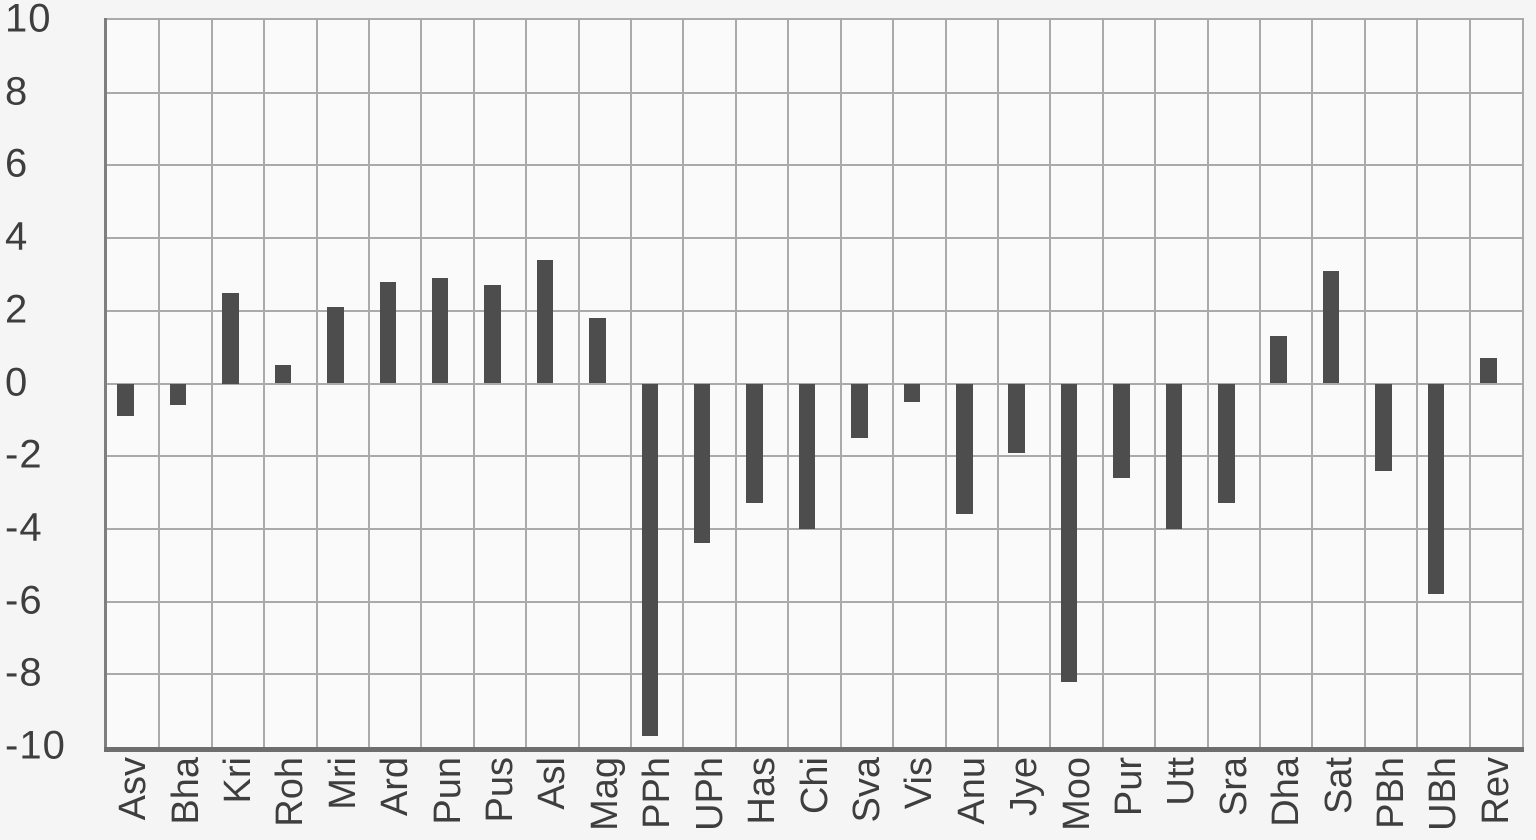 The width and height of the screenshot is (1536, 840). What do you see at coordinates (912, 392) in the screenshot?
I see `bar-vis` at bounding box center [912, 392].